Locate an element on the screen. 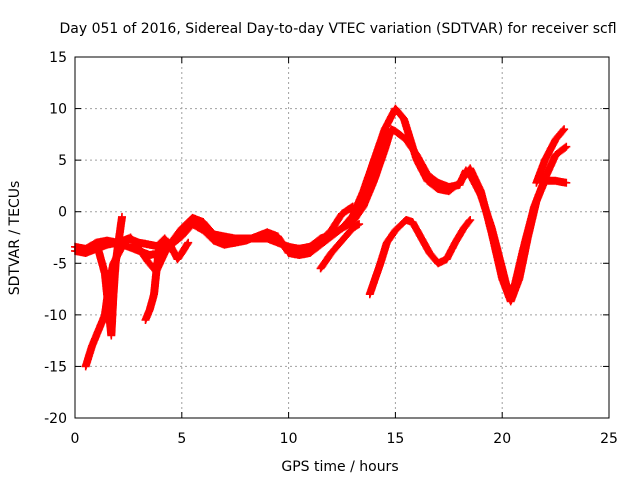 The width and height of the screenshot is (640, 480). x-tick-label: 25 is located at coordinates (609, 439).